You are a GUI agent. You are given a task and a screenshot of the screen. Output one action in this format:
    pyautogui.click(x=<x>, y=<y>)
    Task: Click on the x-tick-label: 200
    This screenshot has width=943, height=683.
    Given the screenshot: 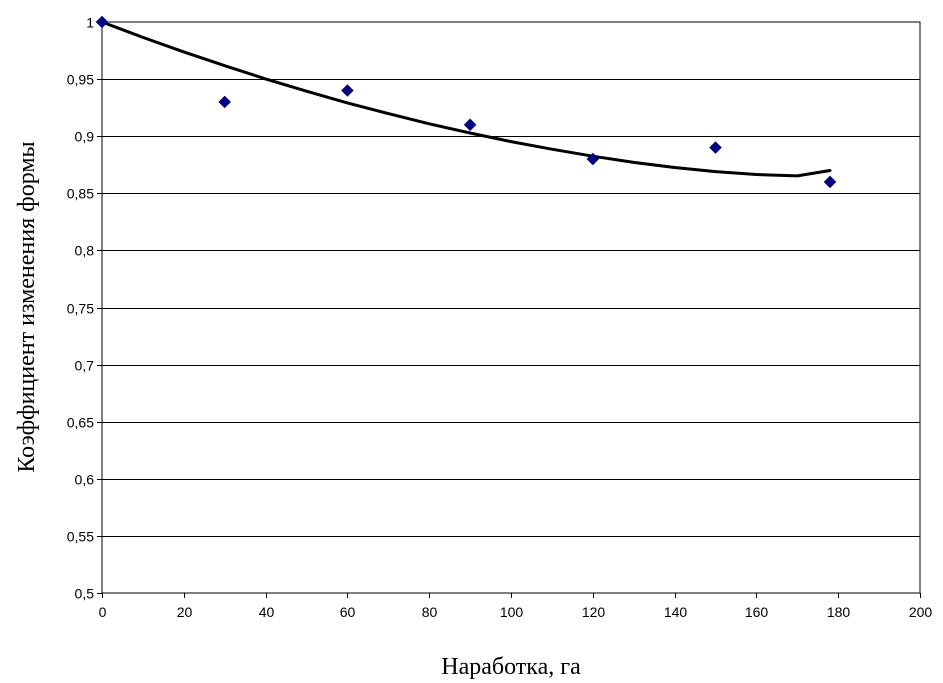 What is the action you would take?
    pyautogui.click(x=921, y=612)
    